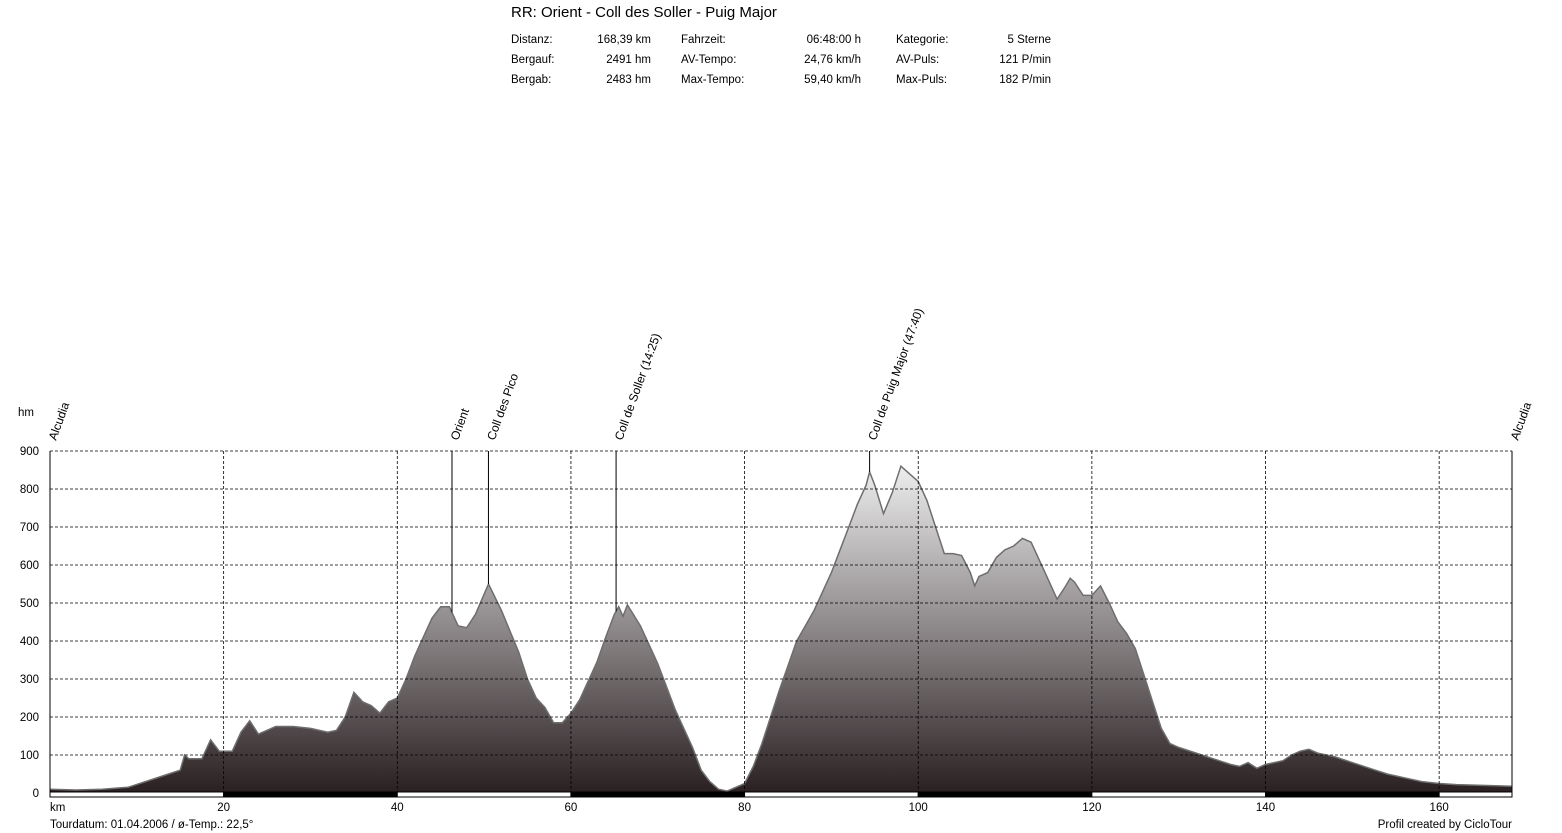 This screenshot has width=1562, height=833. Describe the element at coordinates (29, 452) in the screenshot. I see `y-tick-label: 900` at that location.